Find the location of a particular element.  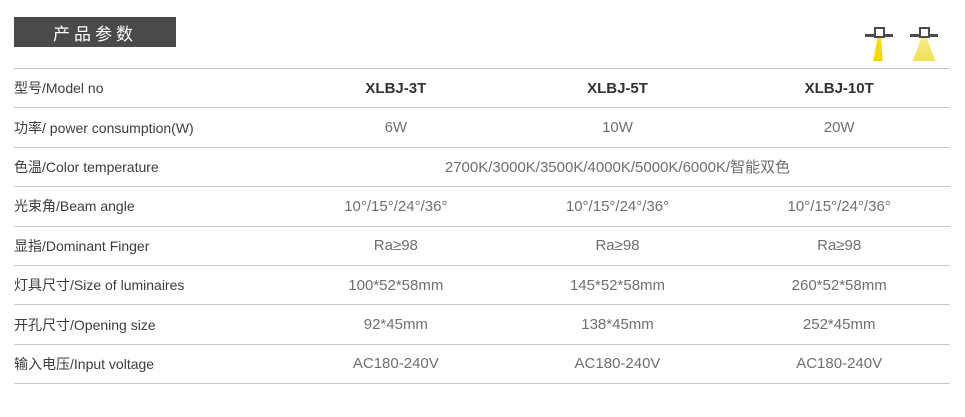

wide-light-beam is located at coordinates (924, 49).